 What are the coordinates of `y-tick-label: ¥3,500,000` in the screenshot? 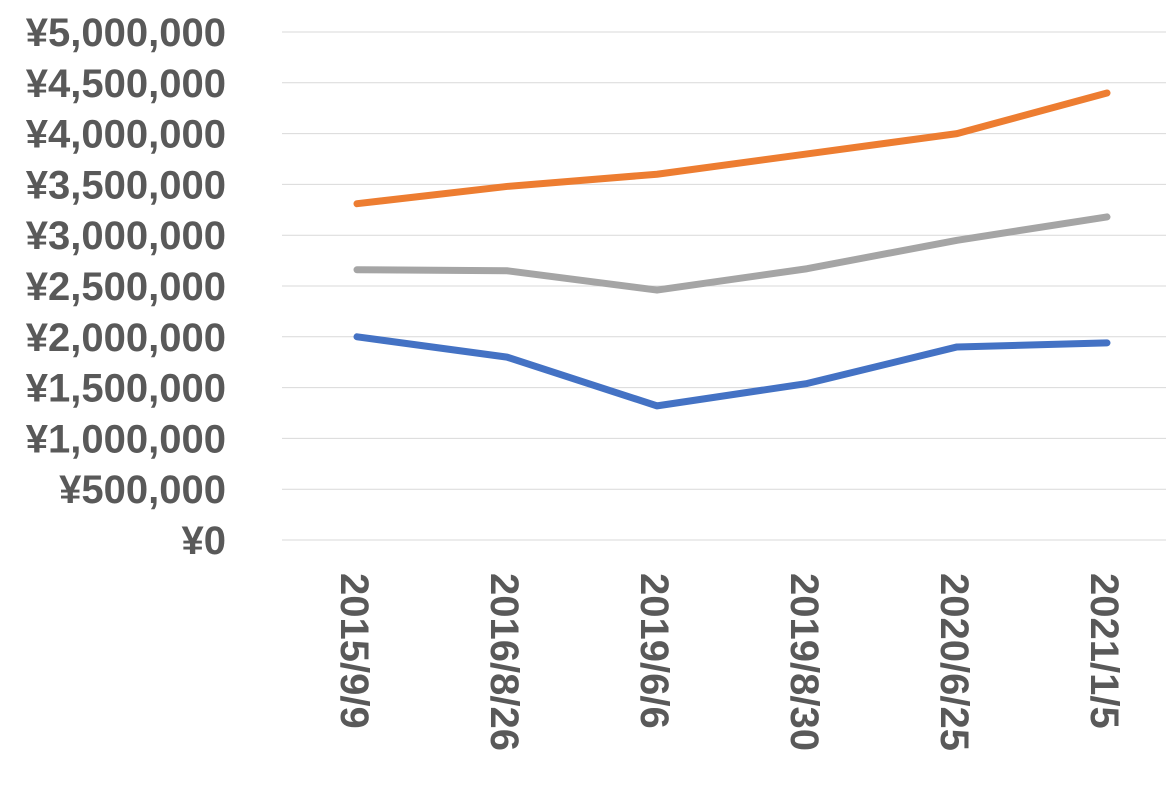 It's located at (126, 185).